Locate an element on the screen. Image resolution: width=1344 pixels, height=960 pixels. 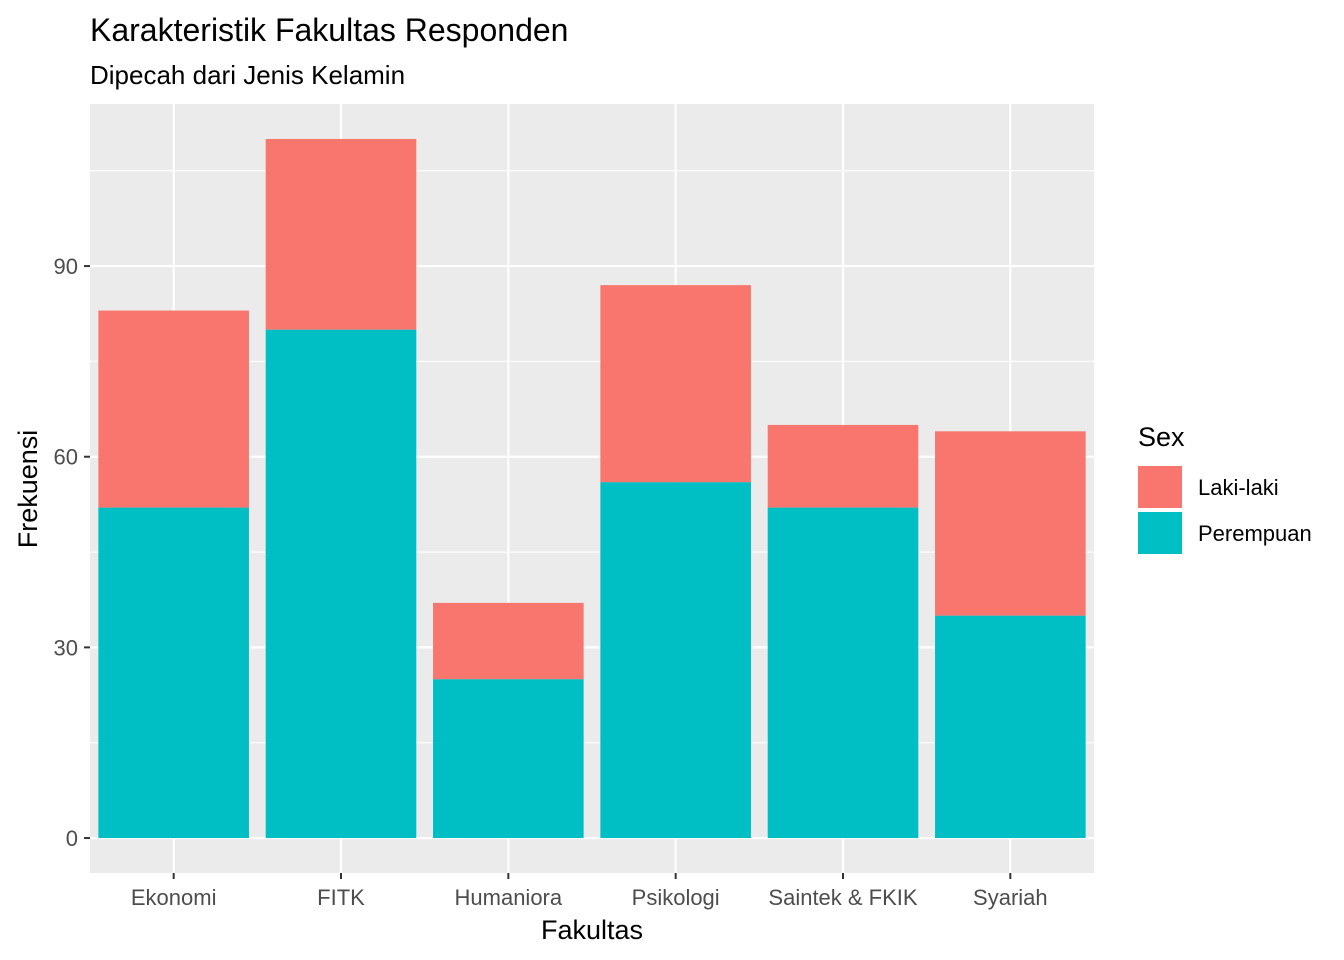
y-axis-title: Frekuensi is located at coordinates (28, 489).